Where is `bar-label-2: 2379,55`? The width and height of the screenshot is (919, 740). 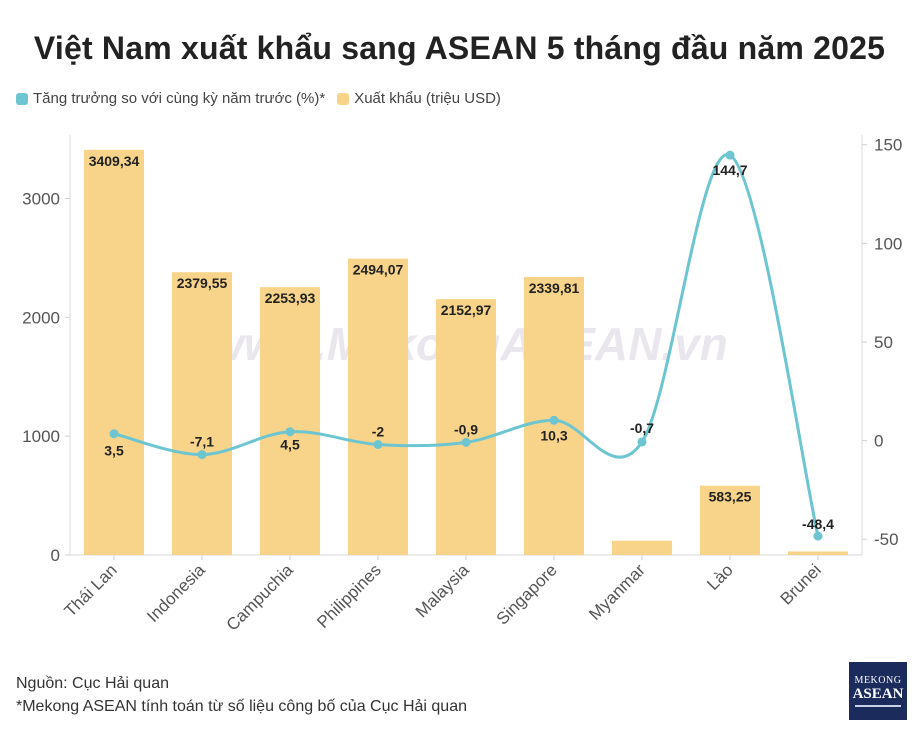
bar-label-2: 2379,55 is located at coordinates (202, 283).